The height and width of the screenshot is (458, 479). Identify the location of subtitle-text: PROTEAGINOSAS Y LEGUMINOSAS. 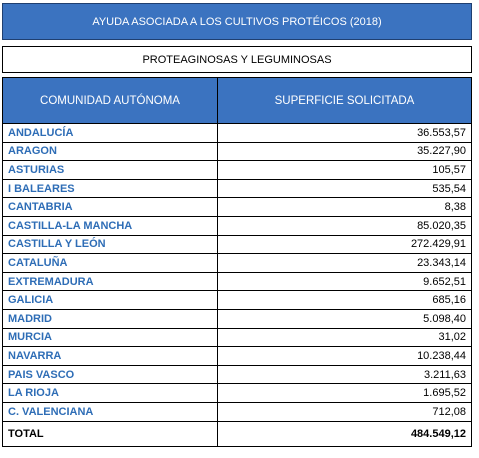
(237, 59).